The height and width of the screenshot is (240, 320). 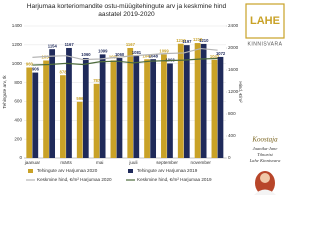 I want to click on y-tick-label: 1200, so click(x=17, y=44).